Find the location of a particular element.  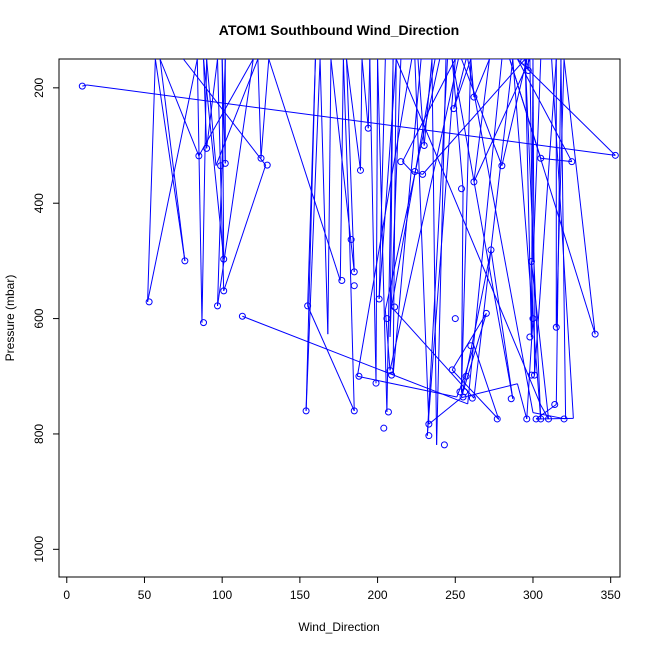

x-axis-label: Wind_Direction is located at coordinates (338, 627).